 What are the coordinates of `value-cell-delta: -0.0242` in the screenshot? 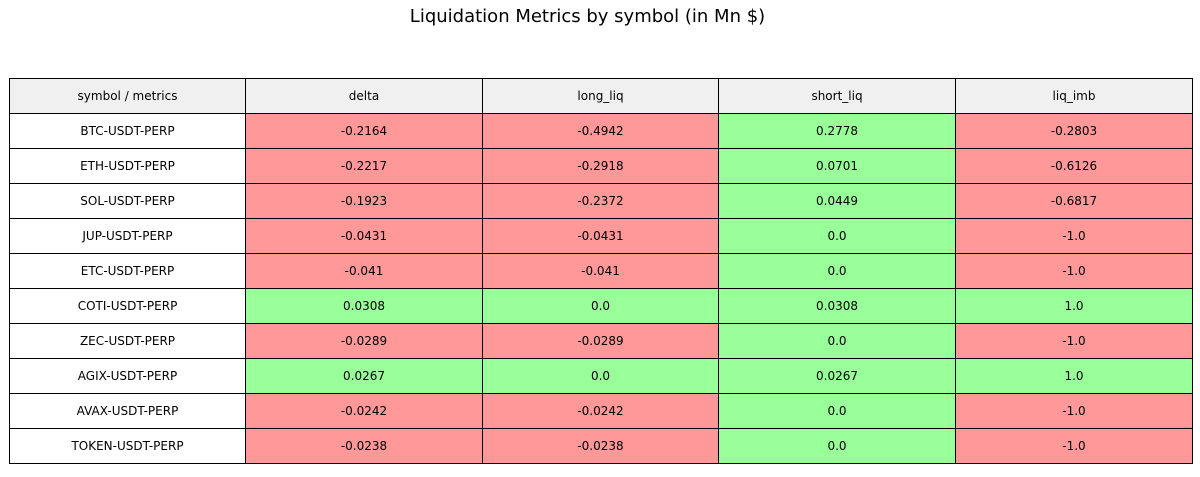 It's located at (364, 411).